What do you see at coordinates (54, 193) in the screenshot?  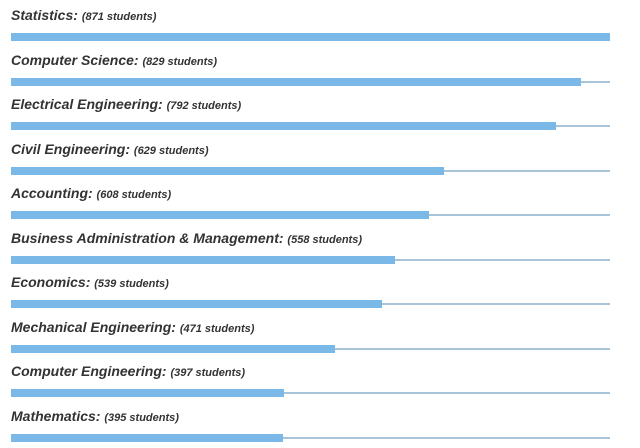 I see `category-label: Accounting:` at bounding box center [54, 193].